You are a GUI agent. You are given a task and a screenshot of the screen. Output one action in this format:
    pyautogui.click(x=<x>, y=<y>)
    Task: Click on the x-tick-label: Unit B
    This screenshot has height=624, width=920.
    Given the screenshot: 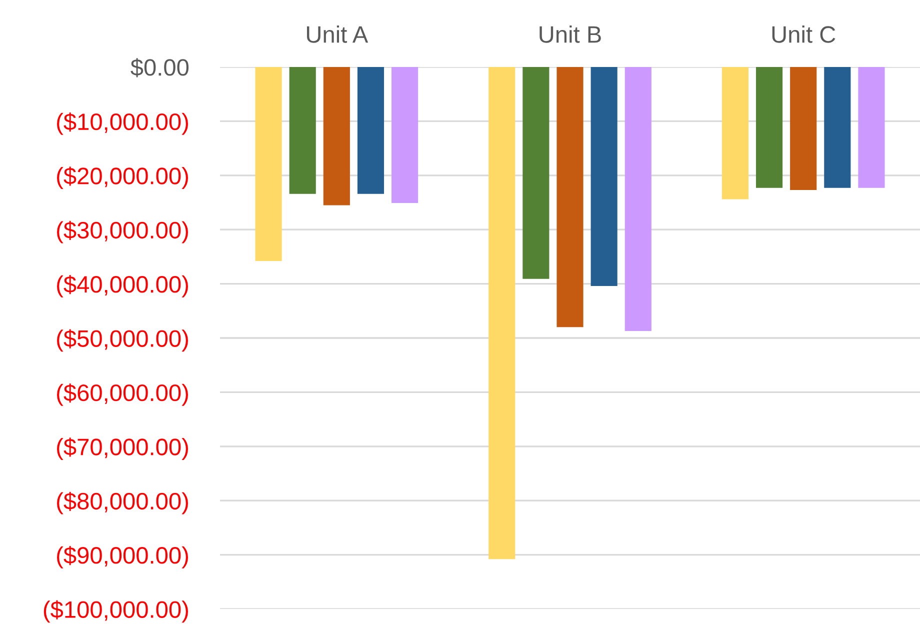 What is the action you would take?
    pyautogui.click(x=570, y=34)
    